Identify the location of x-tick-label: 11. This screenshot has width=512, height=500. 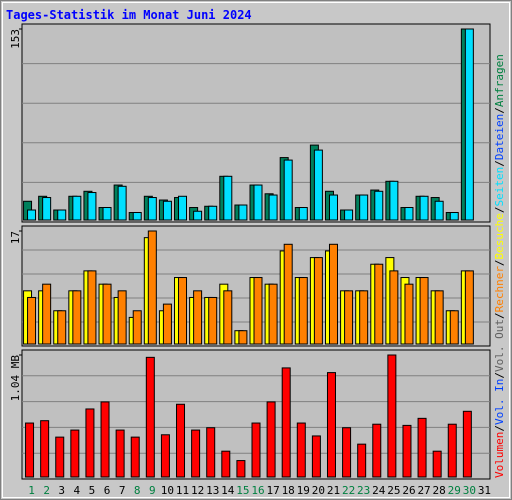
(182, 490).